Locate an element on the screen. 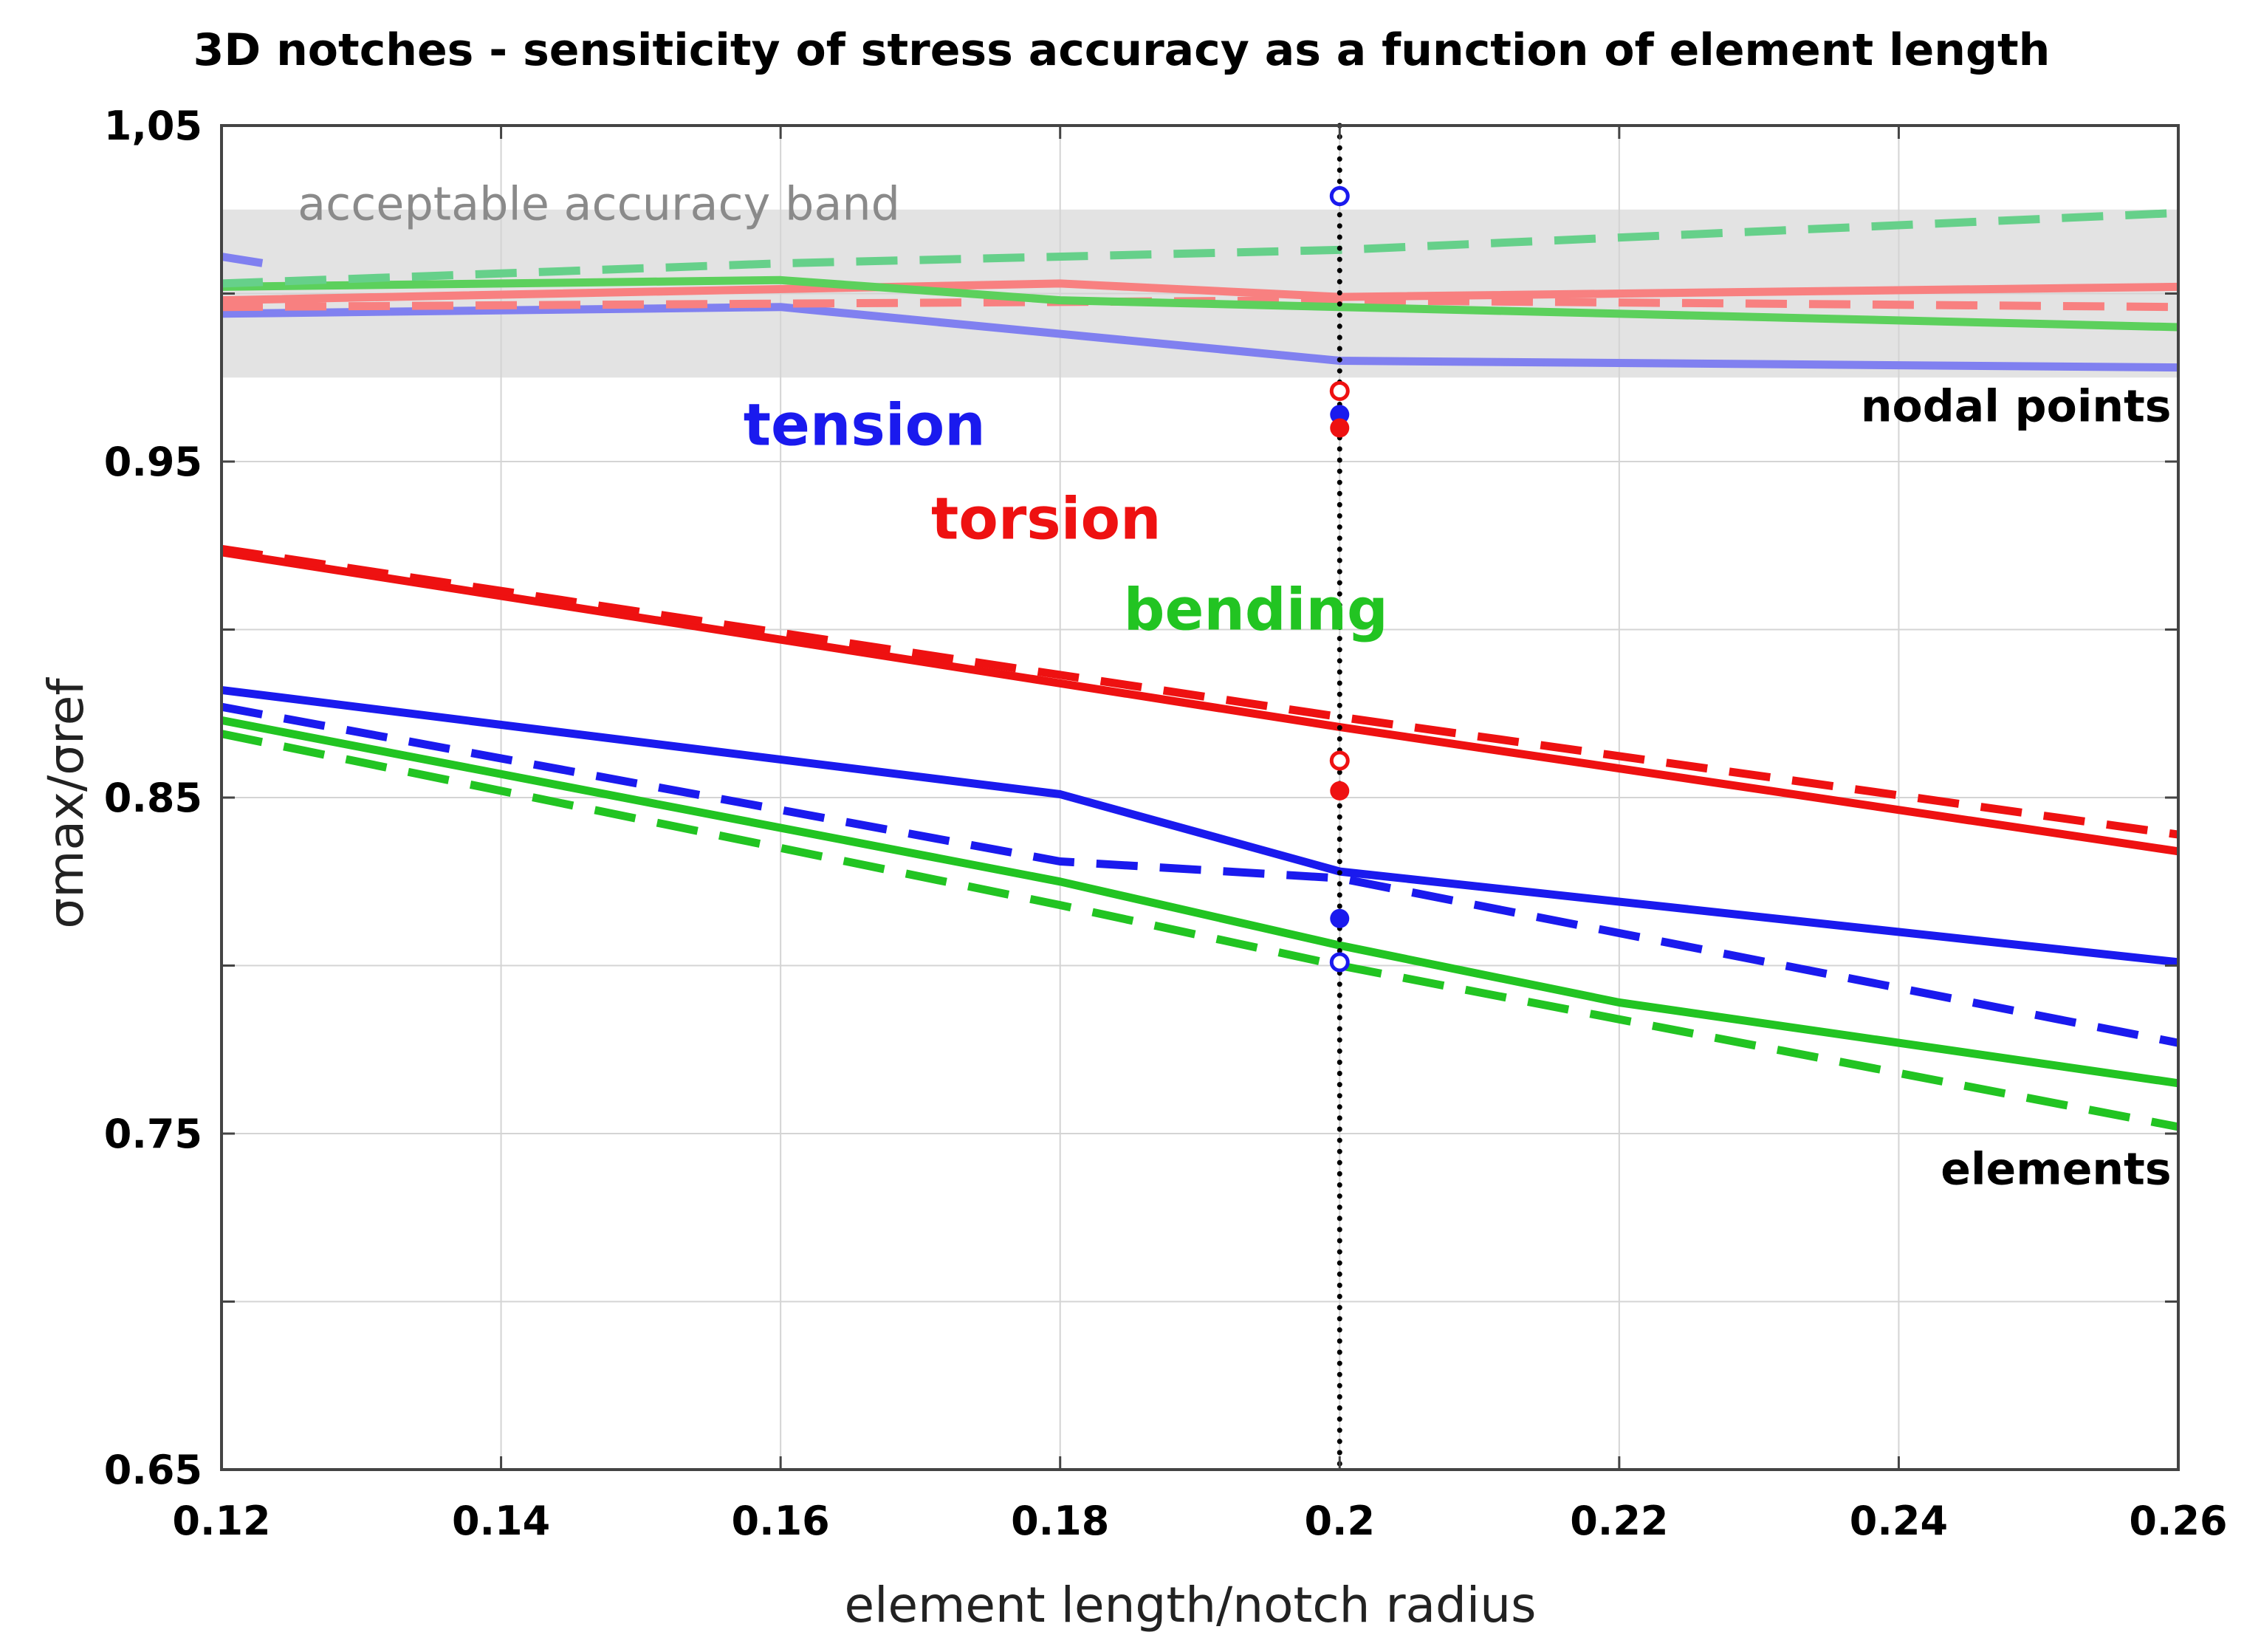 The width and height of the screenshot is (2244, 1652). series-bending-nodal-solid is located at coordinates (1200, 303).